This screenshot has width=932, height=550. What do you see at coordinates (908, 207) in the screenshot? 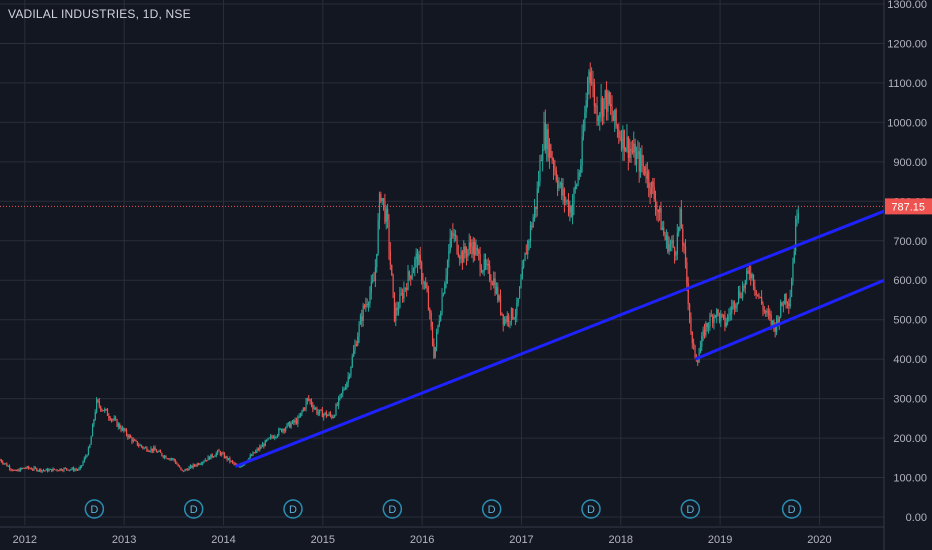
I see `last-price-label: 787.15` at bounding box center [908, 207].